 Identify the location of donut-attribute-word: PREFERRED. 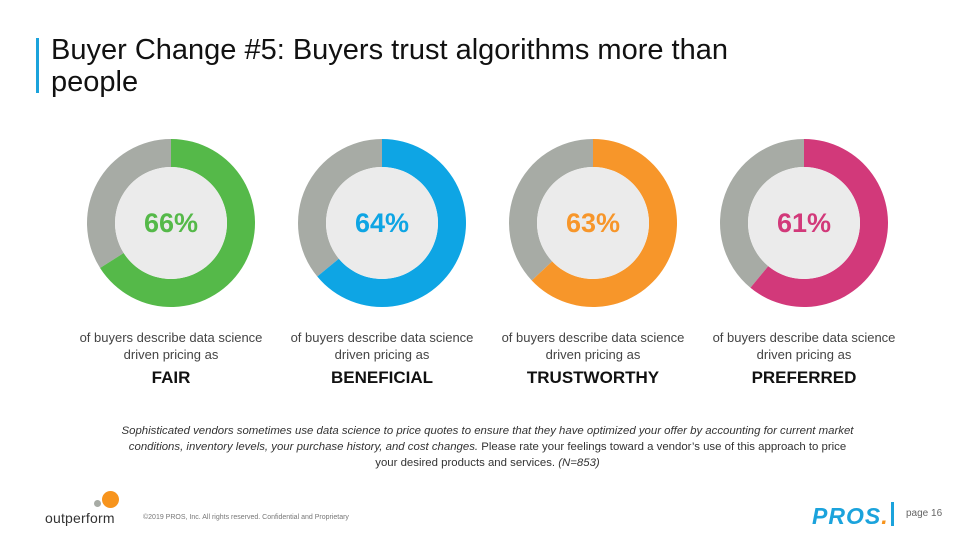
(804, 377).